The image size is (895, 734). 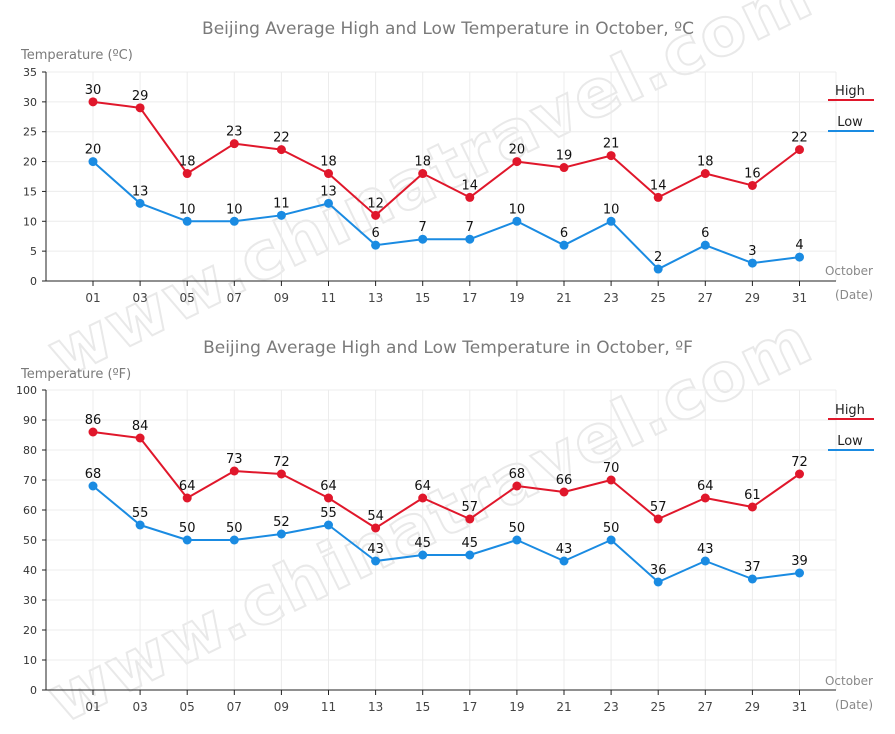 I want to click on x-axis-unit-label: (Date), so click(x=854, y=295).